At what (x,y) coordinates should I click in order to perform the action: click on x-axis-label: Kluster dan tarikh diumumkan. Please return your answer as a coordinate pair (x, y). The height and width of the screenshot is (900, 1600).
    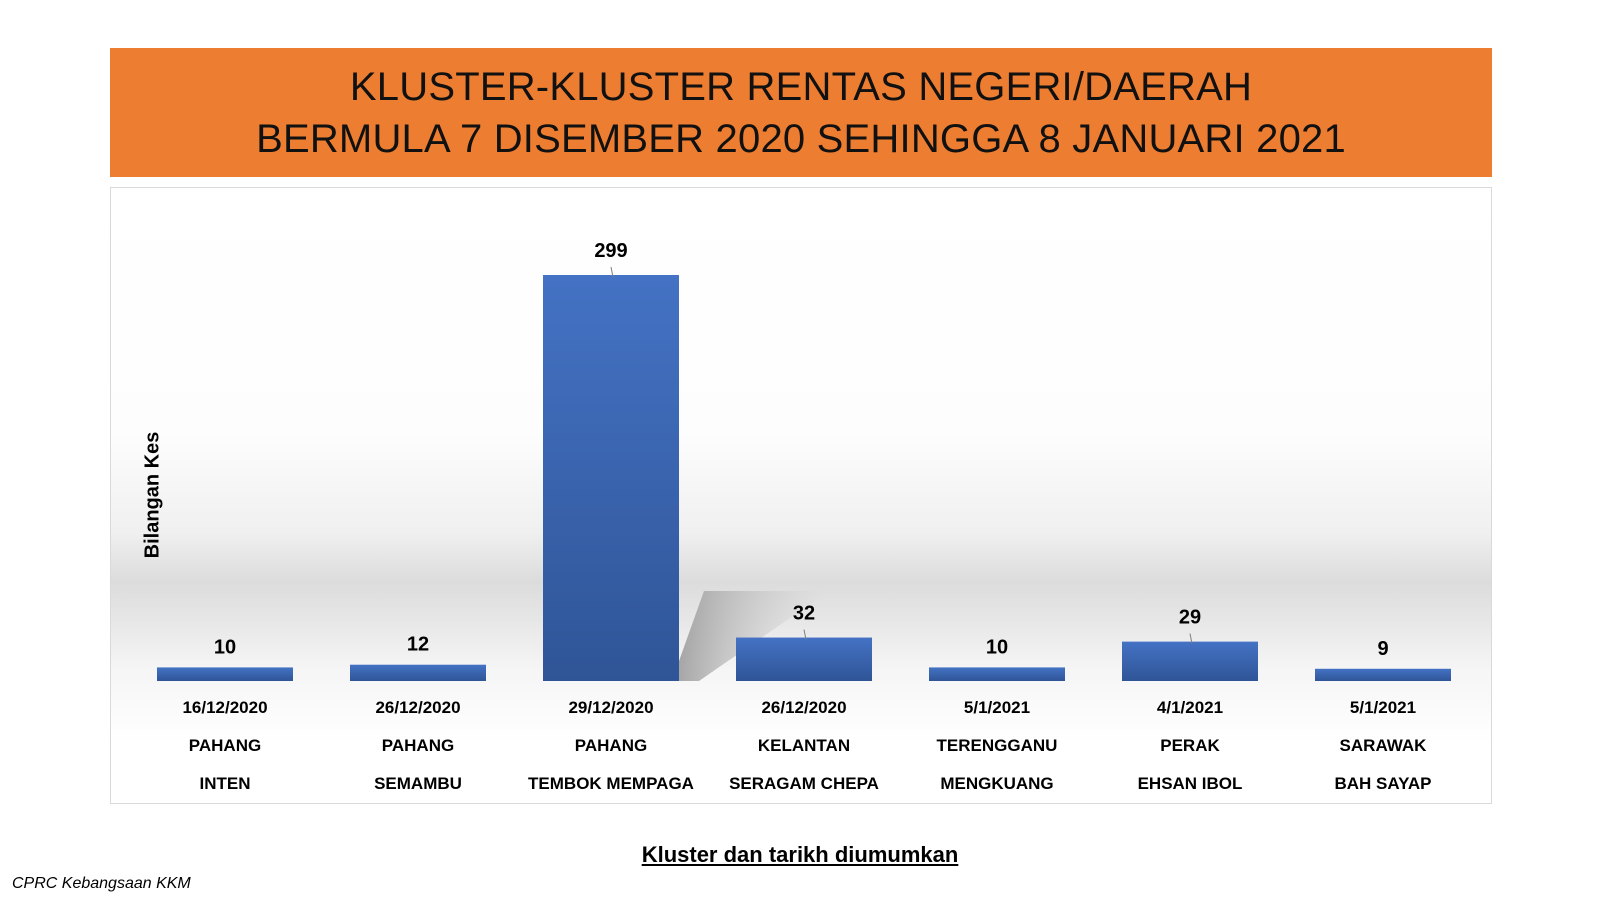
    Looking at the image, I should click on (800, 854).